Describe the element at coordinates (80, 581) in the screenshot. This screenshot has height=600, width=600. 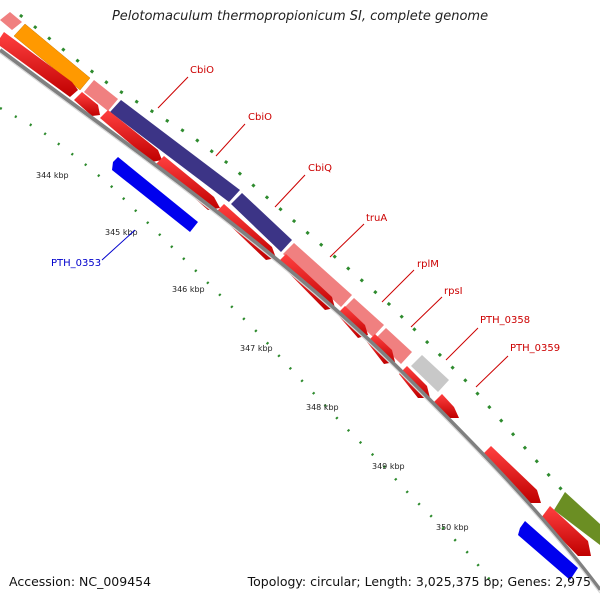
I see `accession-label: Accession: NC_009454` at that location.